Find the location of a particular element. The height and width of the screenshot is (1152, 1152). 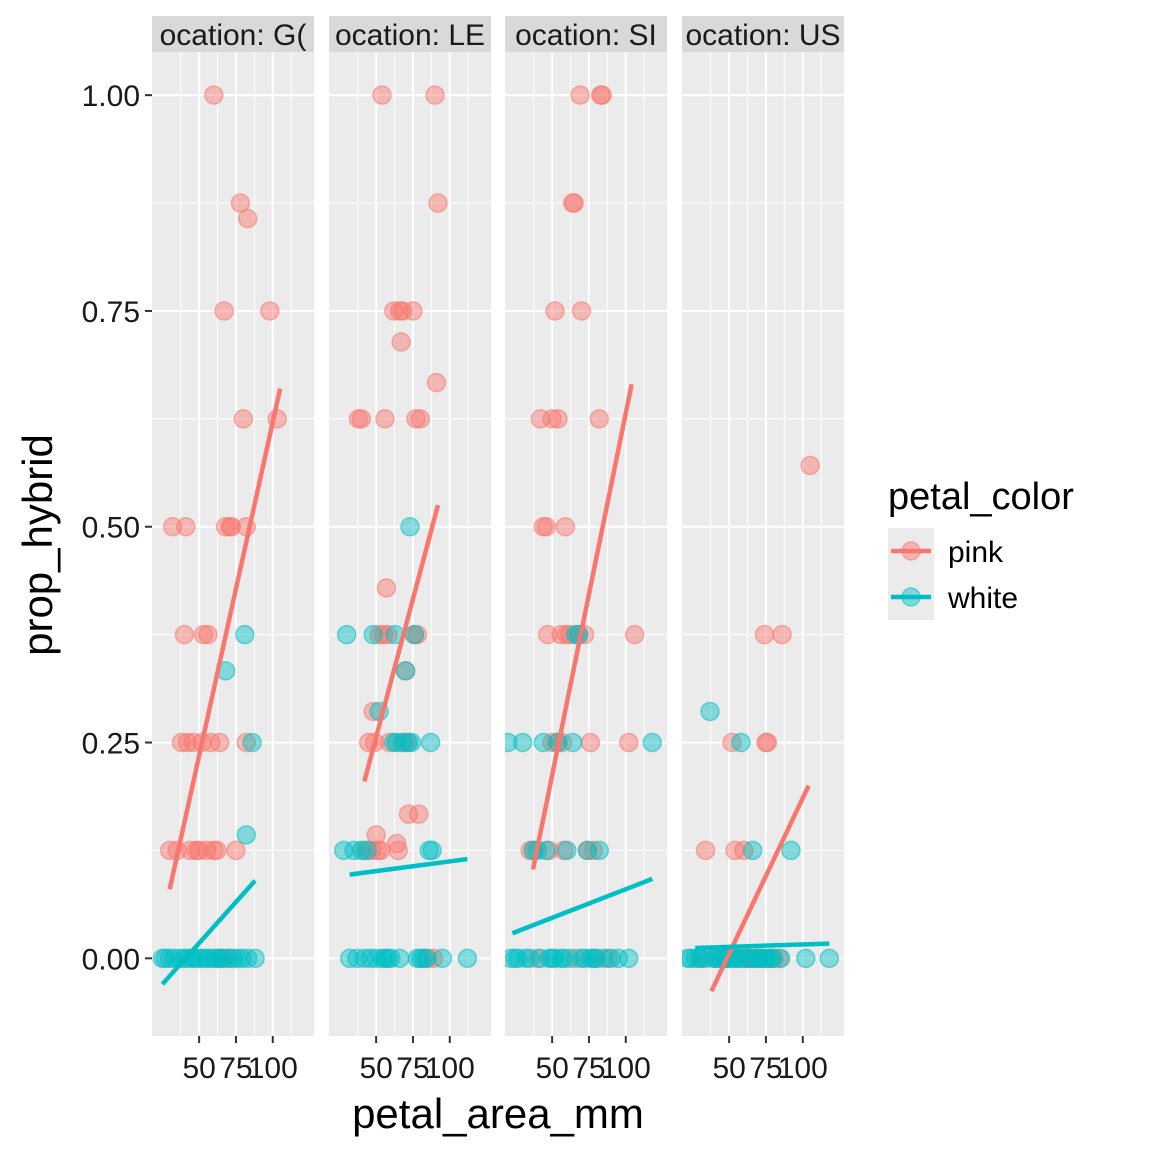

legend-title: petal_color is located at coordinates (981, 497).